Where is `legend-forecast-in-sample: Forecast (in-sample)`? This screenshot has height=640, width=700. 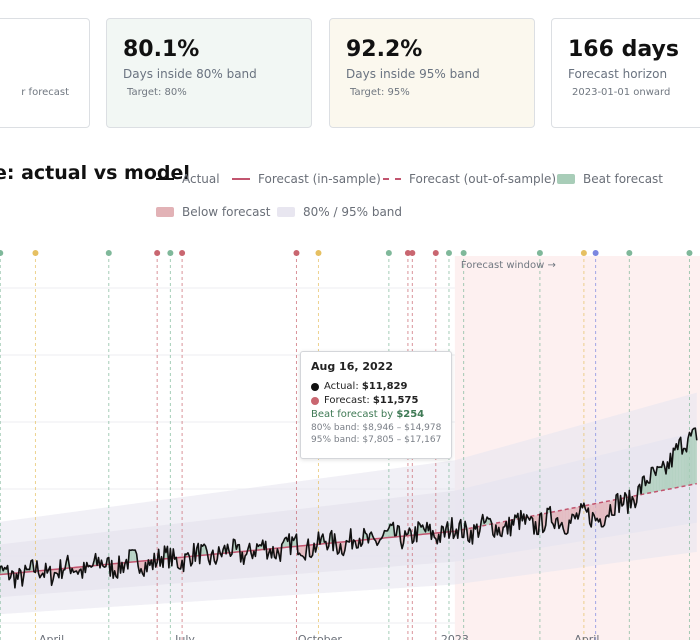 legend-forecast-in-sample: Forecast (in-sample) is located at coordinates (306, 179).